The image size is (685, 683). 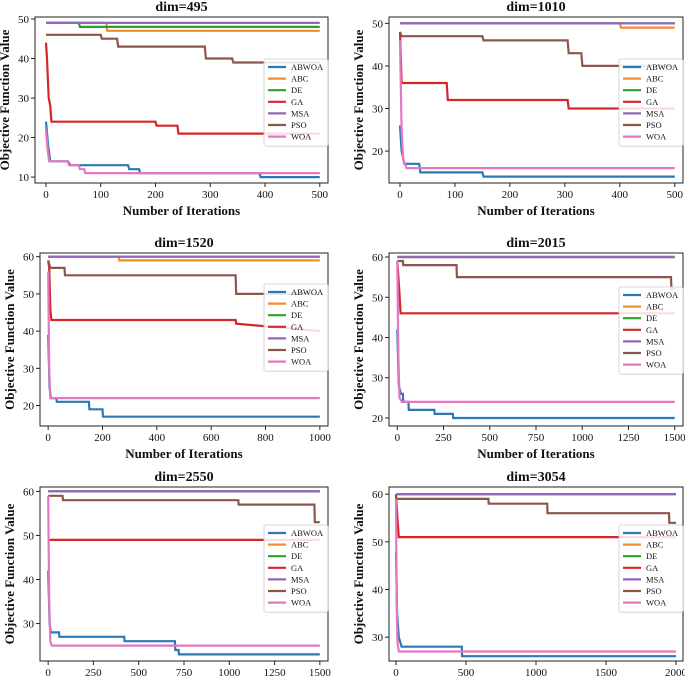 What do you see at coordinates (183, 243) in the screenshot?
I see `chart-title: dim=1520` at bounding box center [183, 243].